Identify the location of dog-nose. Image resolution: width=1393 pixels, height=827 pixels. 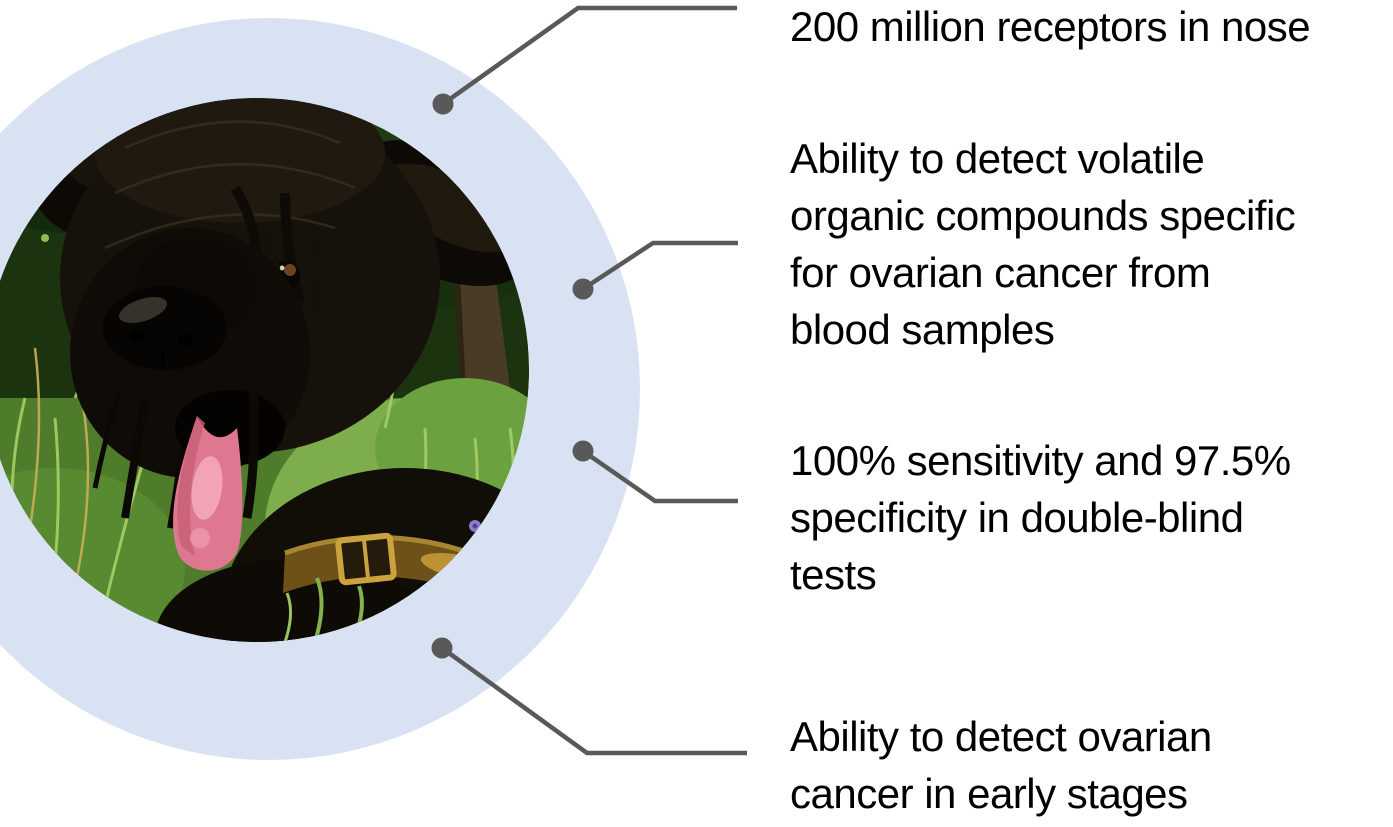
(165, 328).